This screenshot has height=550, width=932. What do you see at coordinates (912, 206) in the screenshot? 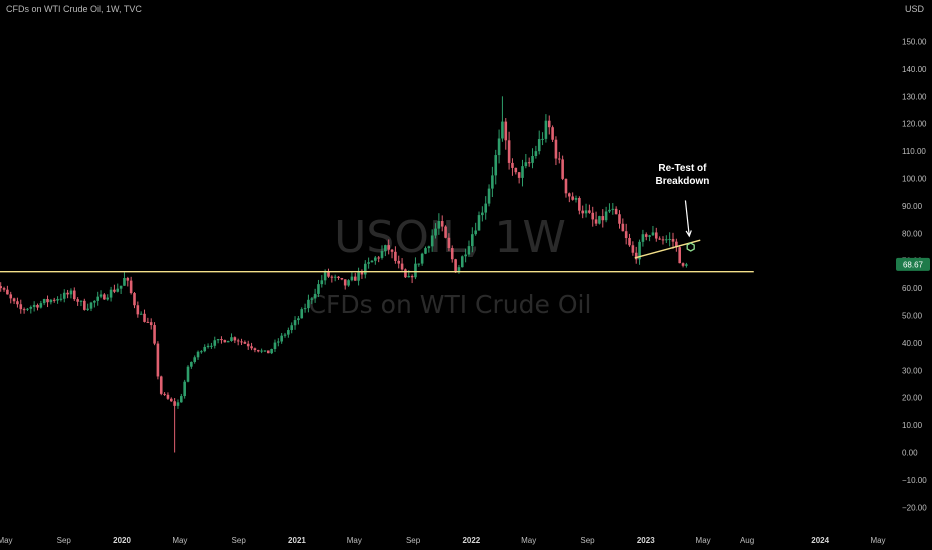
I see `y-tick-label: 90.00` at bounding box center [912, 206].